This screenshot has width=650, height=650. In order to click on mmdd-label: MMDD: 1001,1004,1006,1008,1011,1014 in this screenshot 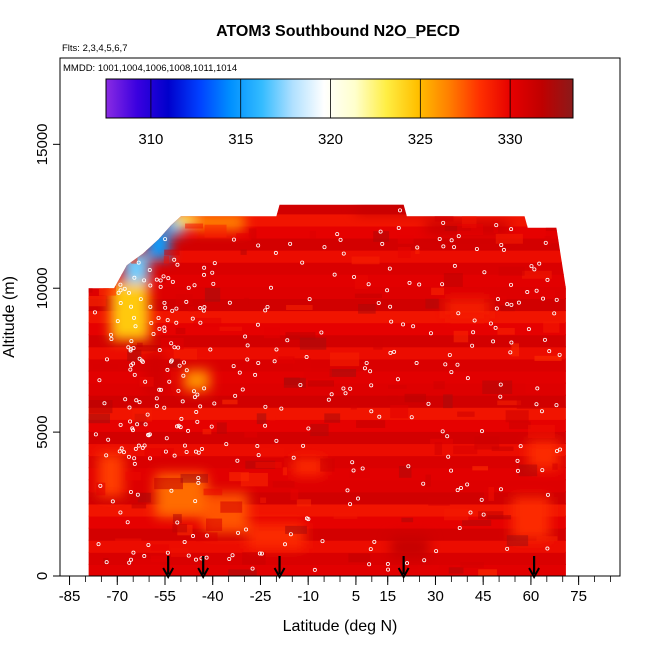, I will do `click(150, 68)`.